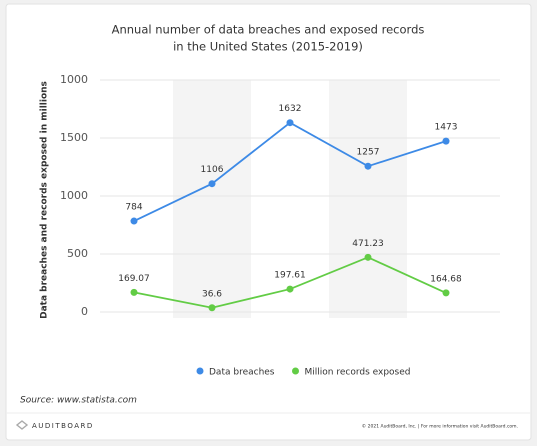 The height and width of the screenshot is (446, 537). I want to click on data-label: 36.6, so click(212, 294).